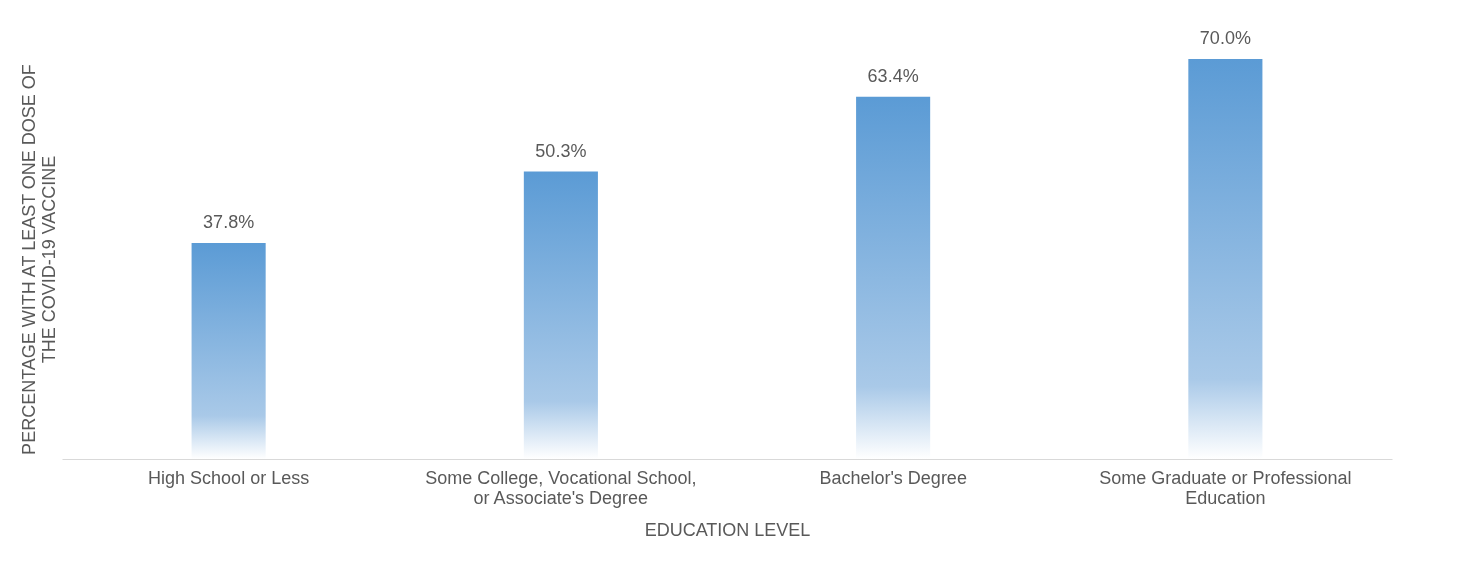  I want to click on x-tick-label: Some Graduate or Professional Education, so click(1225, 487).